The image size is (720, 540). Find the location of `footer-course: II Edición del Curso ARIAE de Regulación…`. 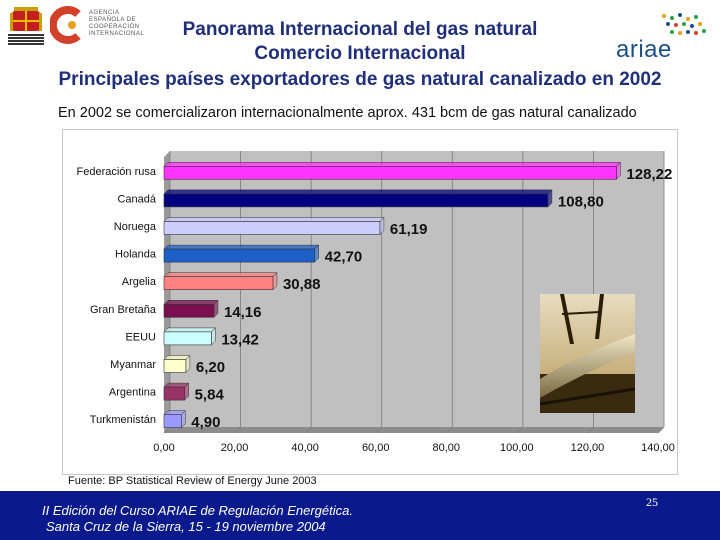

footer-course: II Edición del Curso ARIAE de Regulación… is located at coordinates (197, 510).